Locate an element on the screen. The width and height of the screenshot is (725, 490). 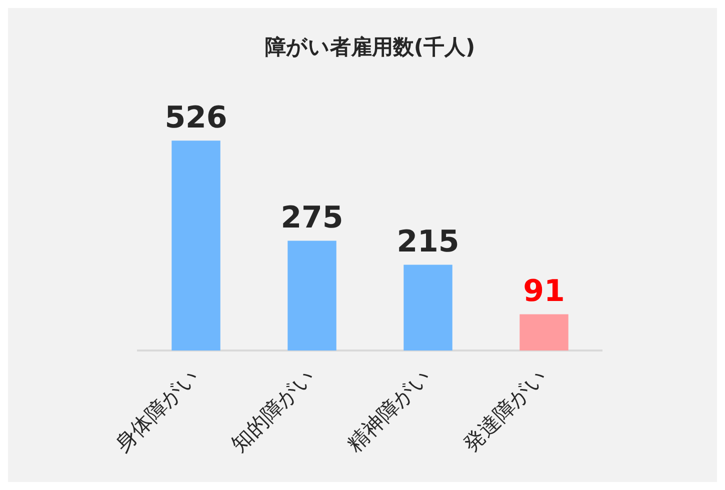
x-tick-label: 知的障がい is located at coordinates (273, 410).